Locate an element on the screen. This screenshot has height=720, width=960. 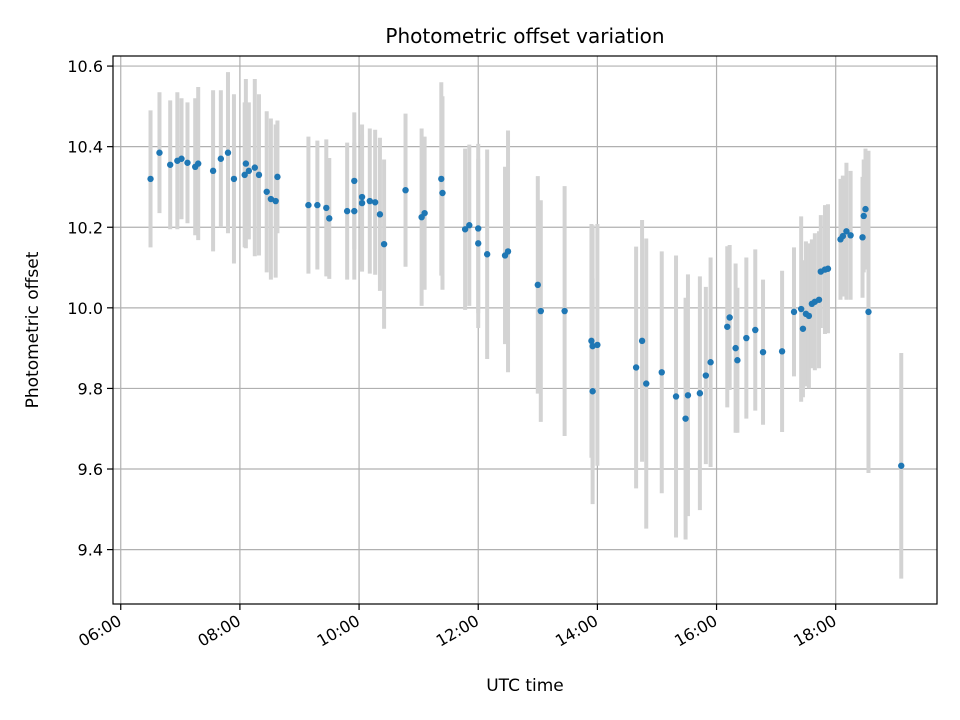
x-tick-label: 12:00 is located at coordinates (457, 631).